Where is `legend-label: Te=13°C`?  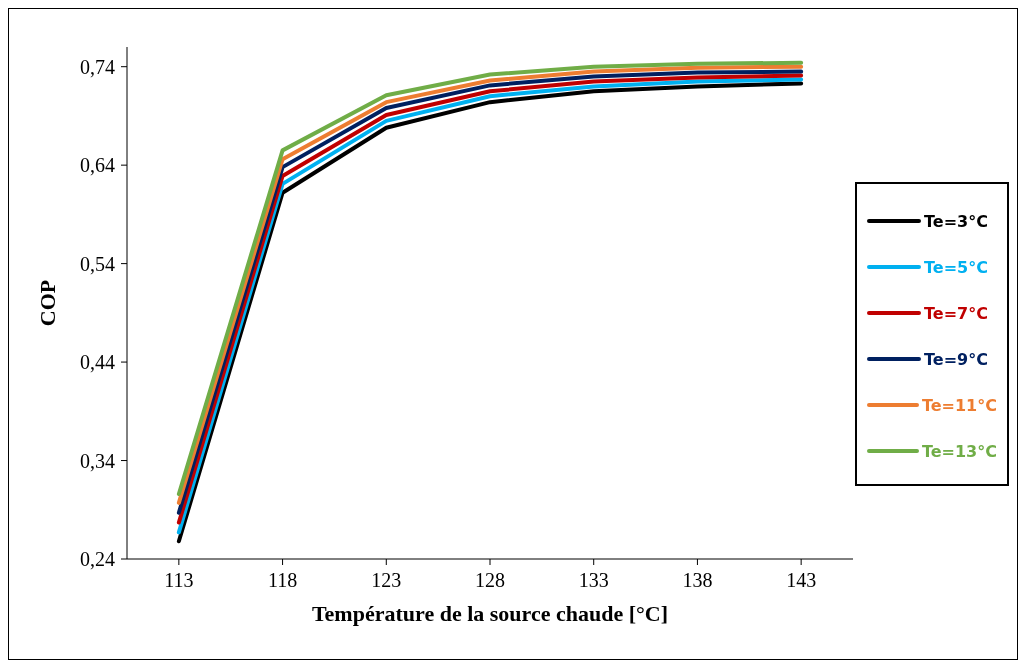
legend-label: Te=13°C is located at coordinates (959, 451).